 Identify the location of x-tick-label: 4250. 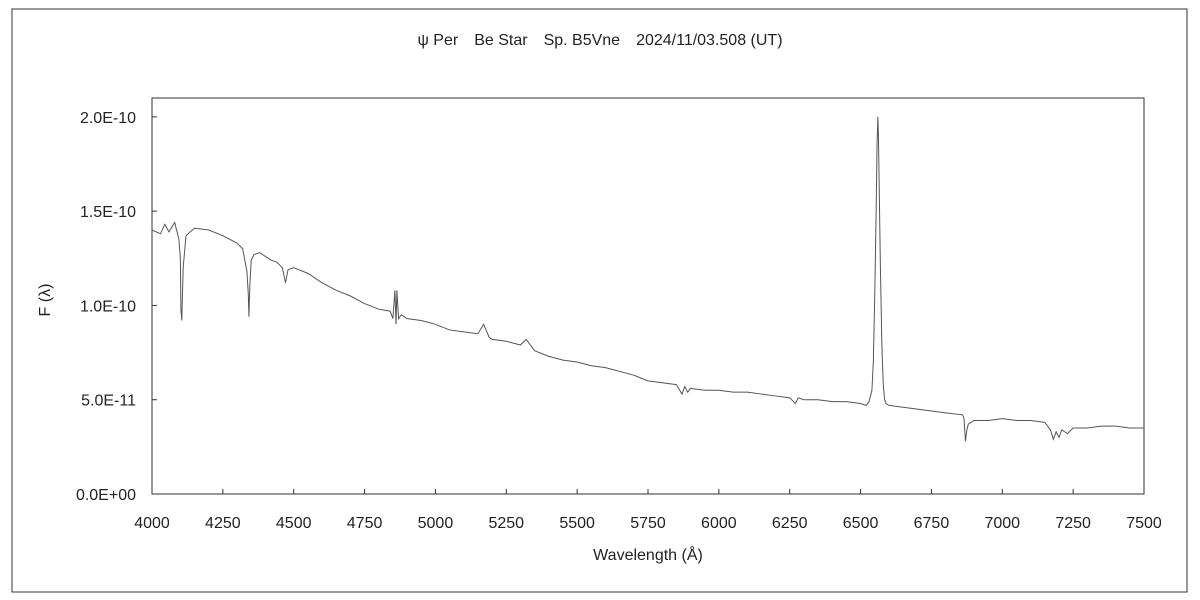
(223, 523).